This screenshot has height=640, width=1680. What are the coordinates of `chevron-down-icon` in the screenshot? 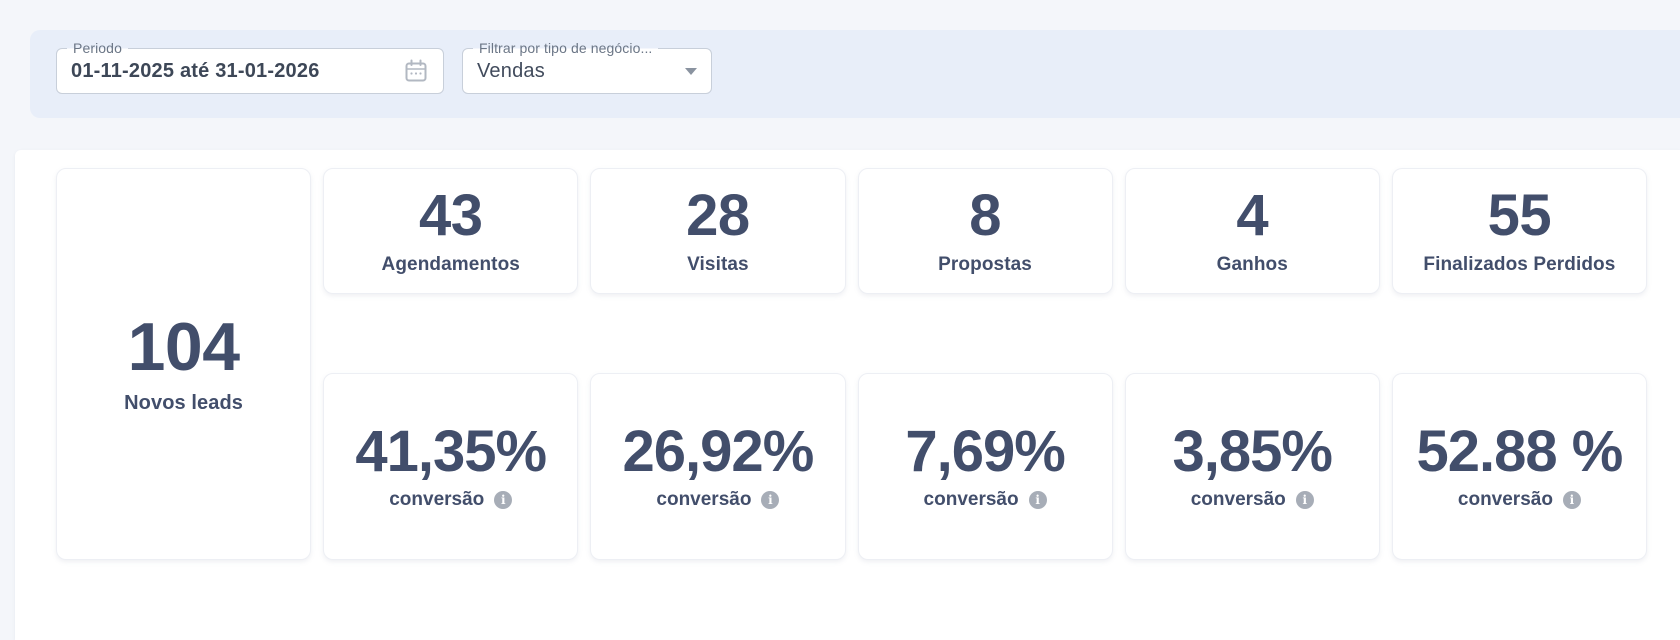 It's located at (691, 71).